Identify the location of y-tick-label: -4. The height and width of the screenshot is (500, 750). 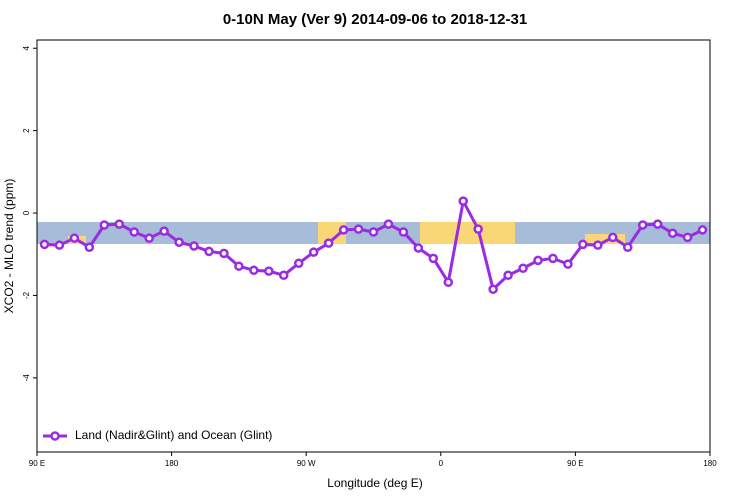
(26, 378).